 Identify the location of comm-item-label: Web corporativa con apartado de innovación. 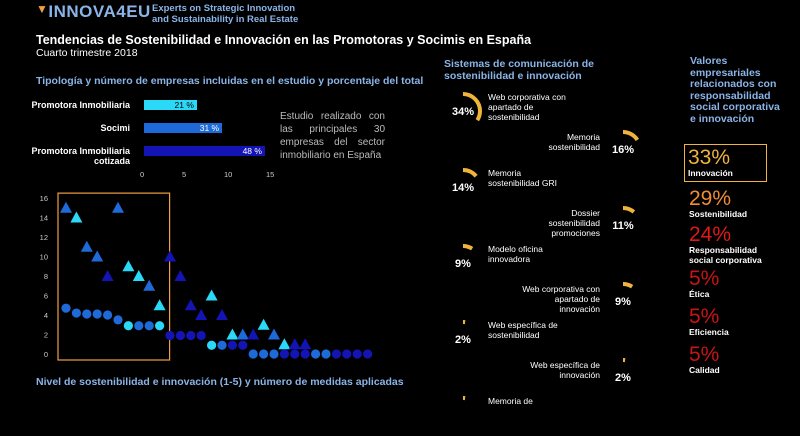
(561, 299).